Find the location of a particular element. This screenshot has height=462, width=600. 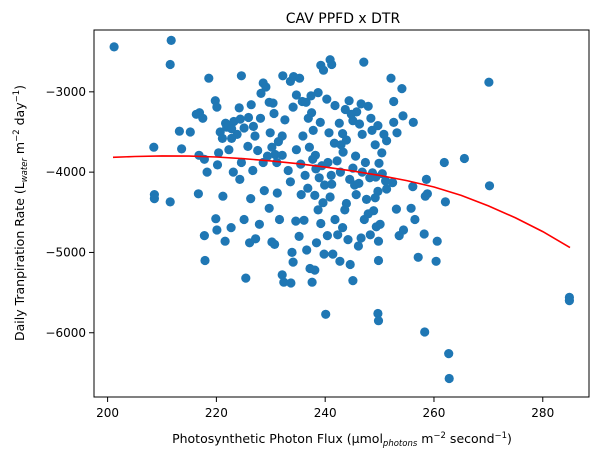

x-axis: 200 220 240 260 280 is located at coordinates (325, 408).